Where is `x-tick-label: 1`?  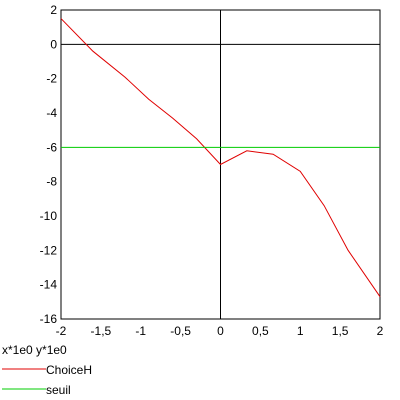
x-tick-label: 1 is located at coordinates (300, 331).